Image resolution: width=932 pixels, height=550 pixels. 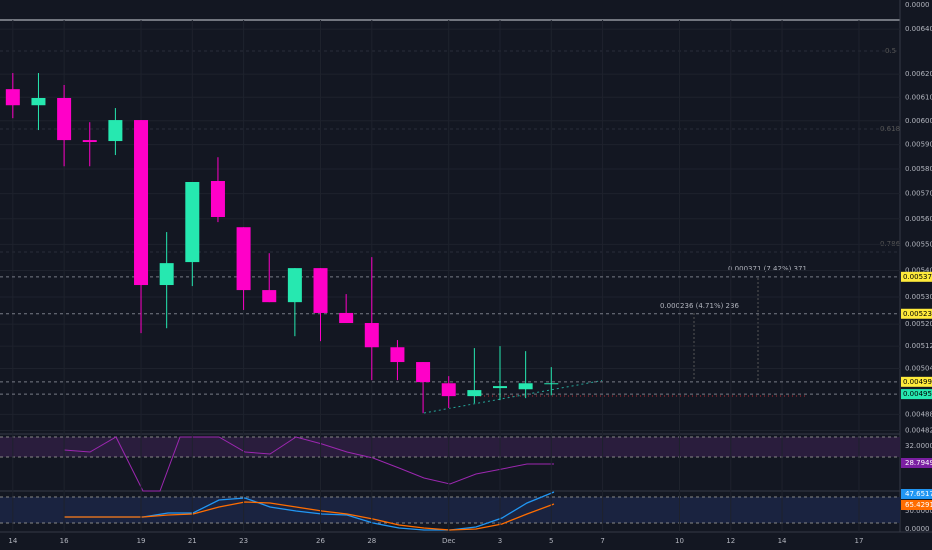 I want to click on x-tick-label: 3, so click(x=500, y=541).